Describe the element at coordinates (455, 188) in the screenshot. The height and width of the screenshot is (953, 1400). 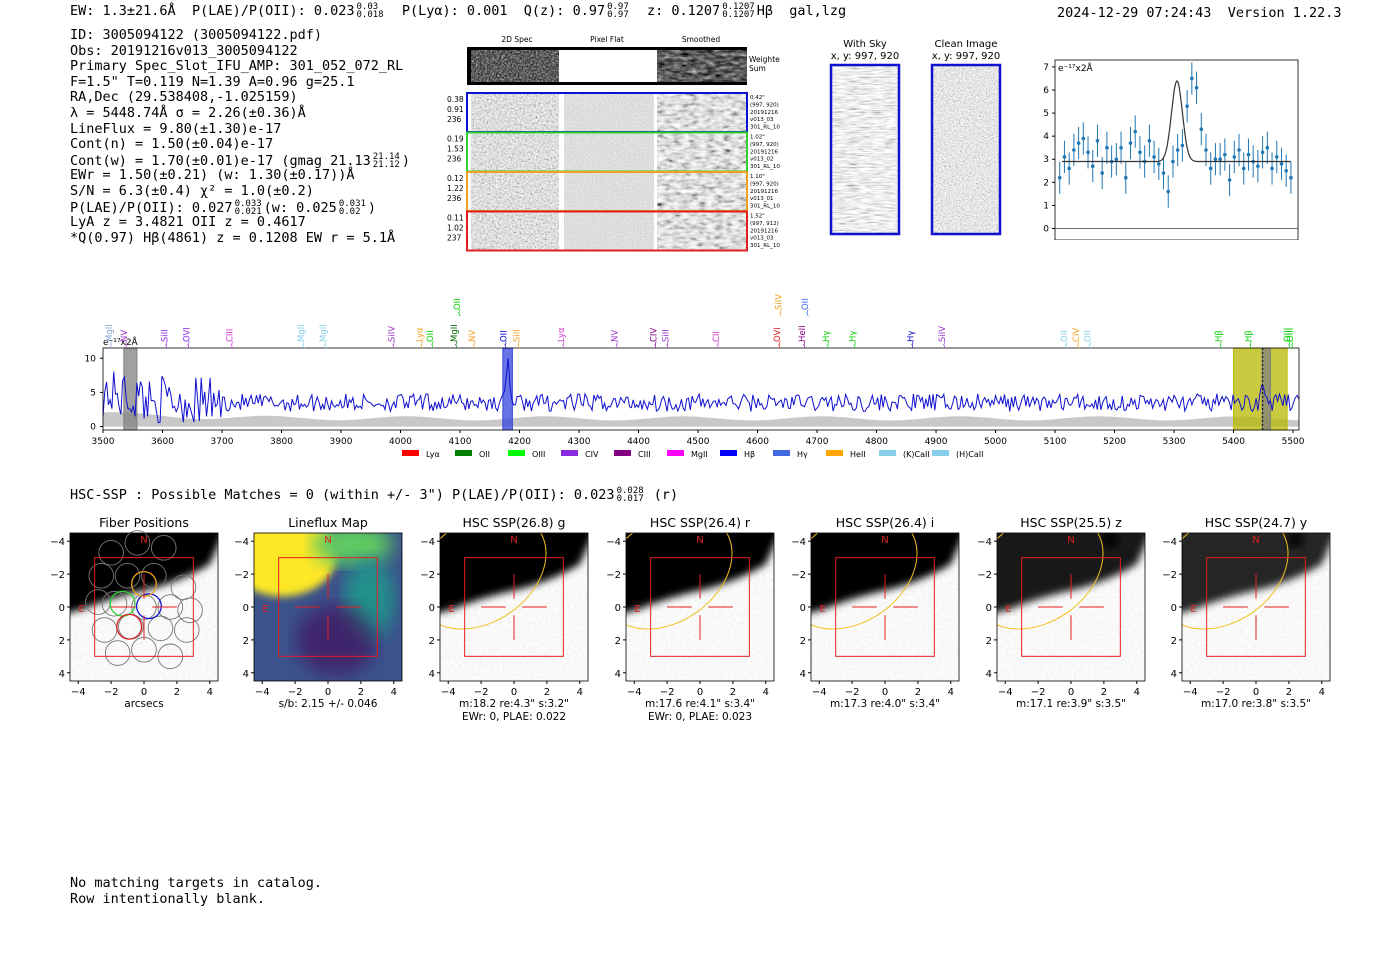
I see `cutout-row-stat: 1.22` at that location.